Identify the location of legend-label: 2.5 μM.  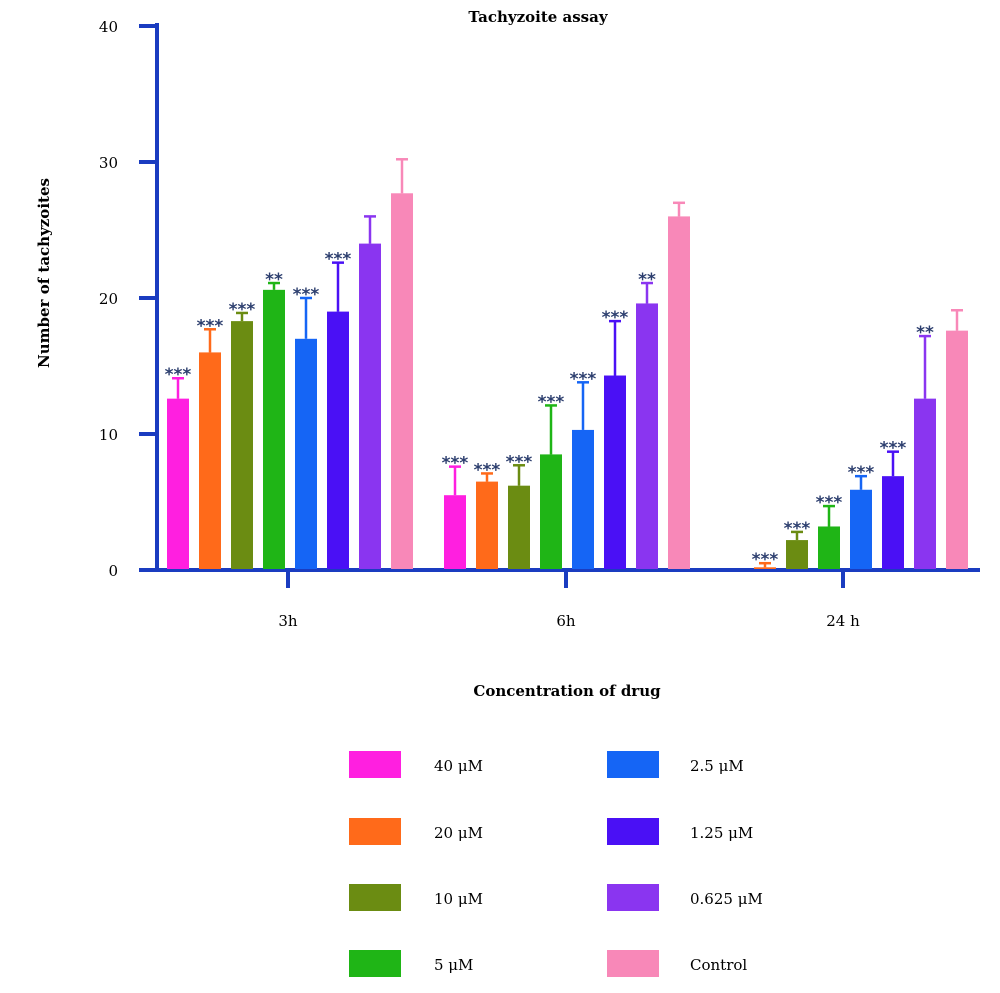
(717, 766).